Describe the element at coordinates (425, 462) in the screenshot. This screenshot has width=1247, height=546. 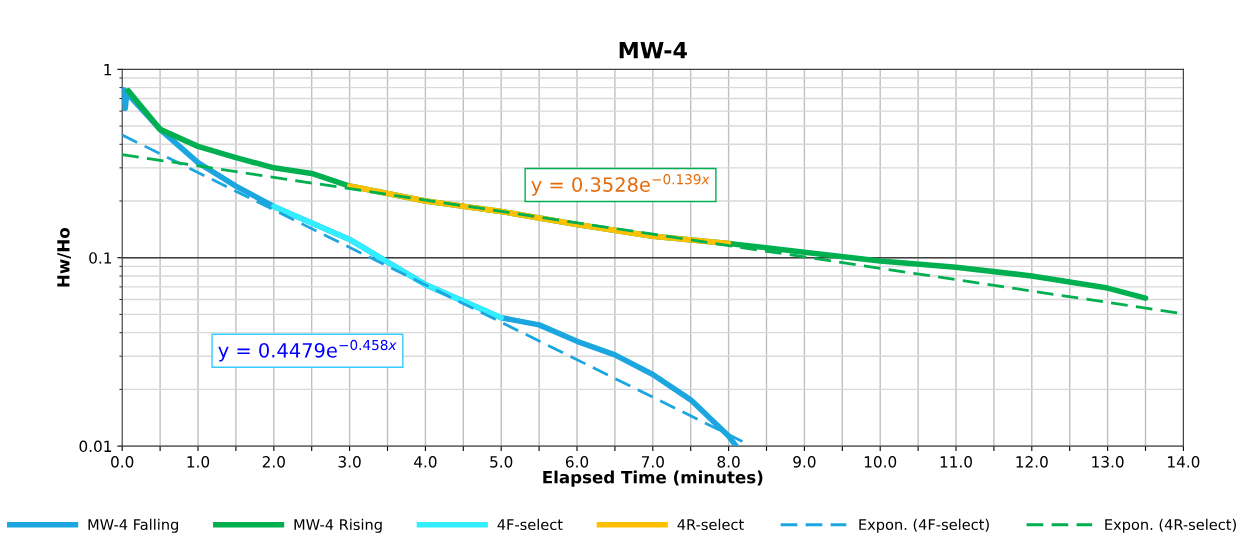
I see `x-tick-label: 4.0` at that location.